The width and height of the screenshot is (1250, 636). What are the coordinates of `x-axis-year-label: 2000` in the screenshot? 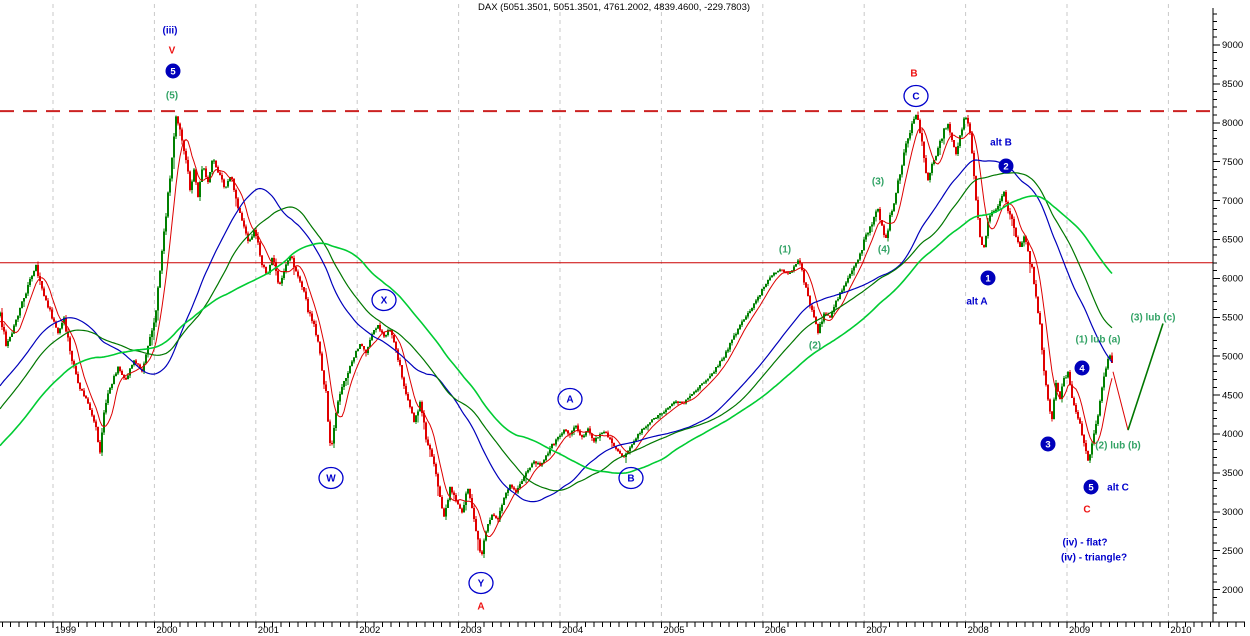 It's located at (166, 630).